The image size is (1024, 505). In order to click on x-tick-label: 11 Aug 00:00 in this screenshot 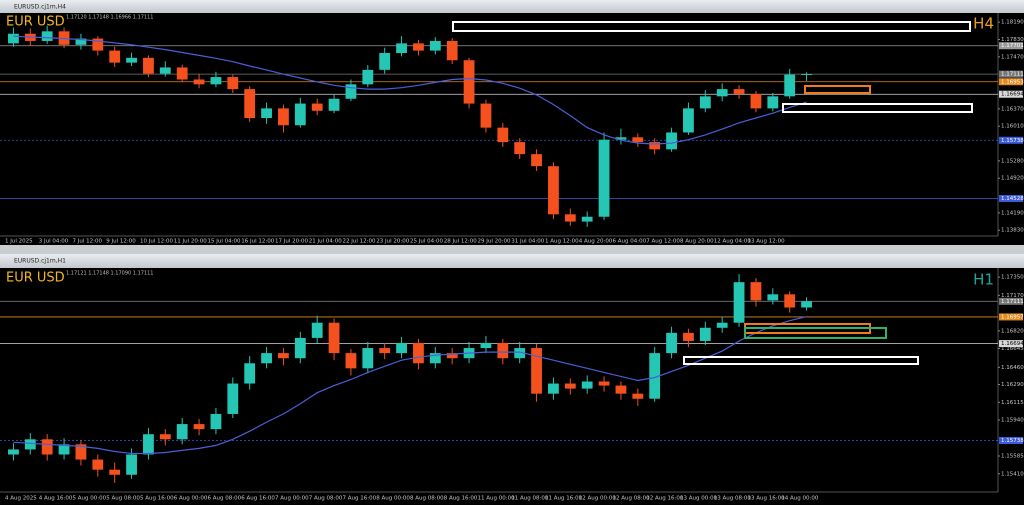, I will do `click(497, 499)`.